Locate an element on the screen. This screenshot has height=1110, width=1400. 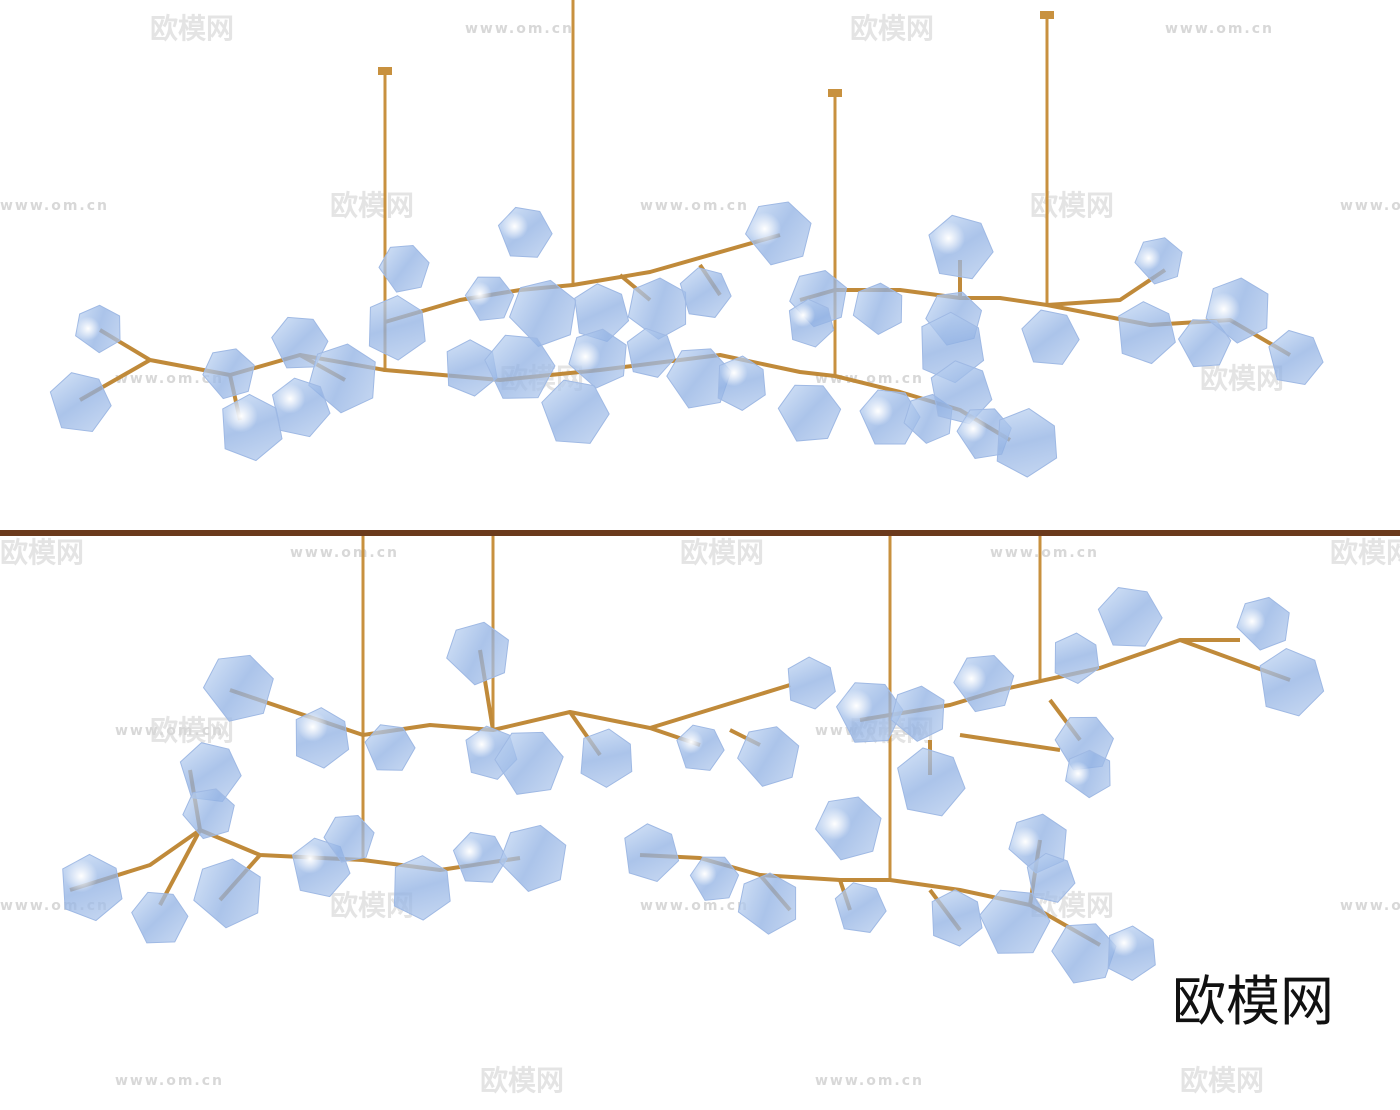
rod-cap is located at coordinates (385, 71).